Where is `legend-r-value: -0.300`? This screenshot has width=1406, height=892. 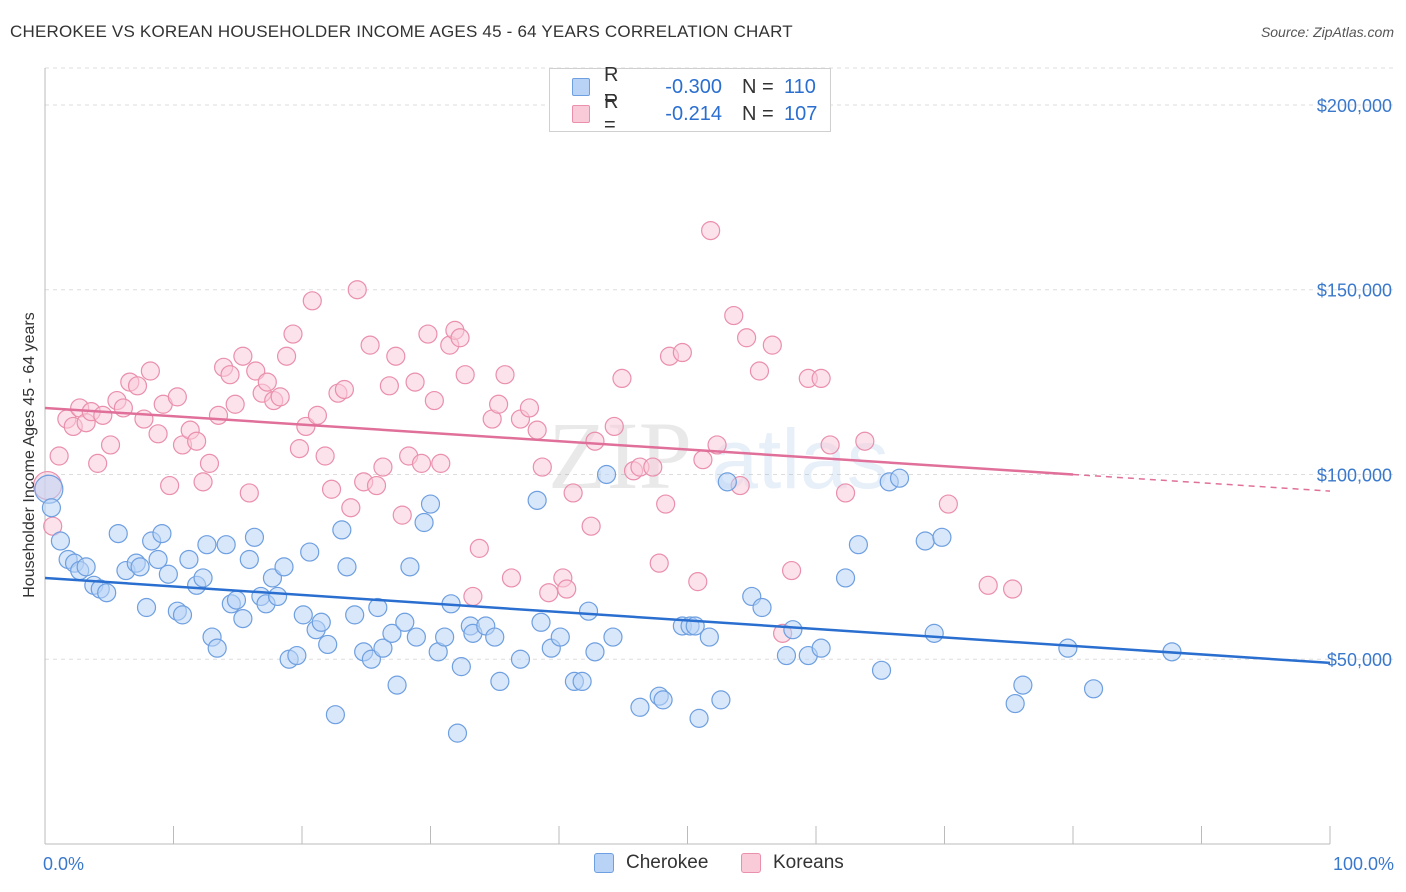 legend-r-value: -0.300 is located at coordinates (693, 86).